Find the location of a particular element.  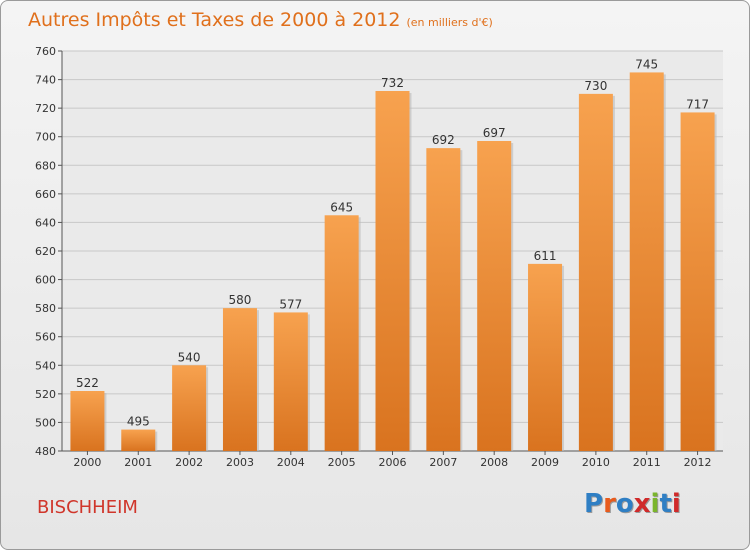

logo-letter: t is located at coordinates (665, 504).